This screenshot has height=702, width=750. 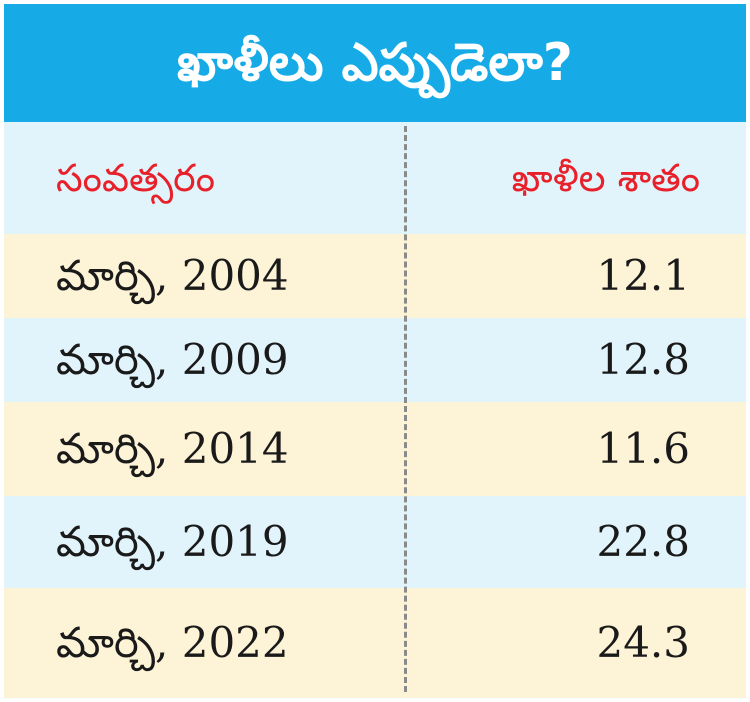 I want to click on percentage-cell: 22.8, so click(x=643, y=541).